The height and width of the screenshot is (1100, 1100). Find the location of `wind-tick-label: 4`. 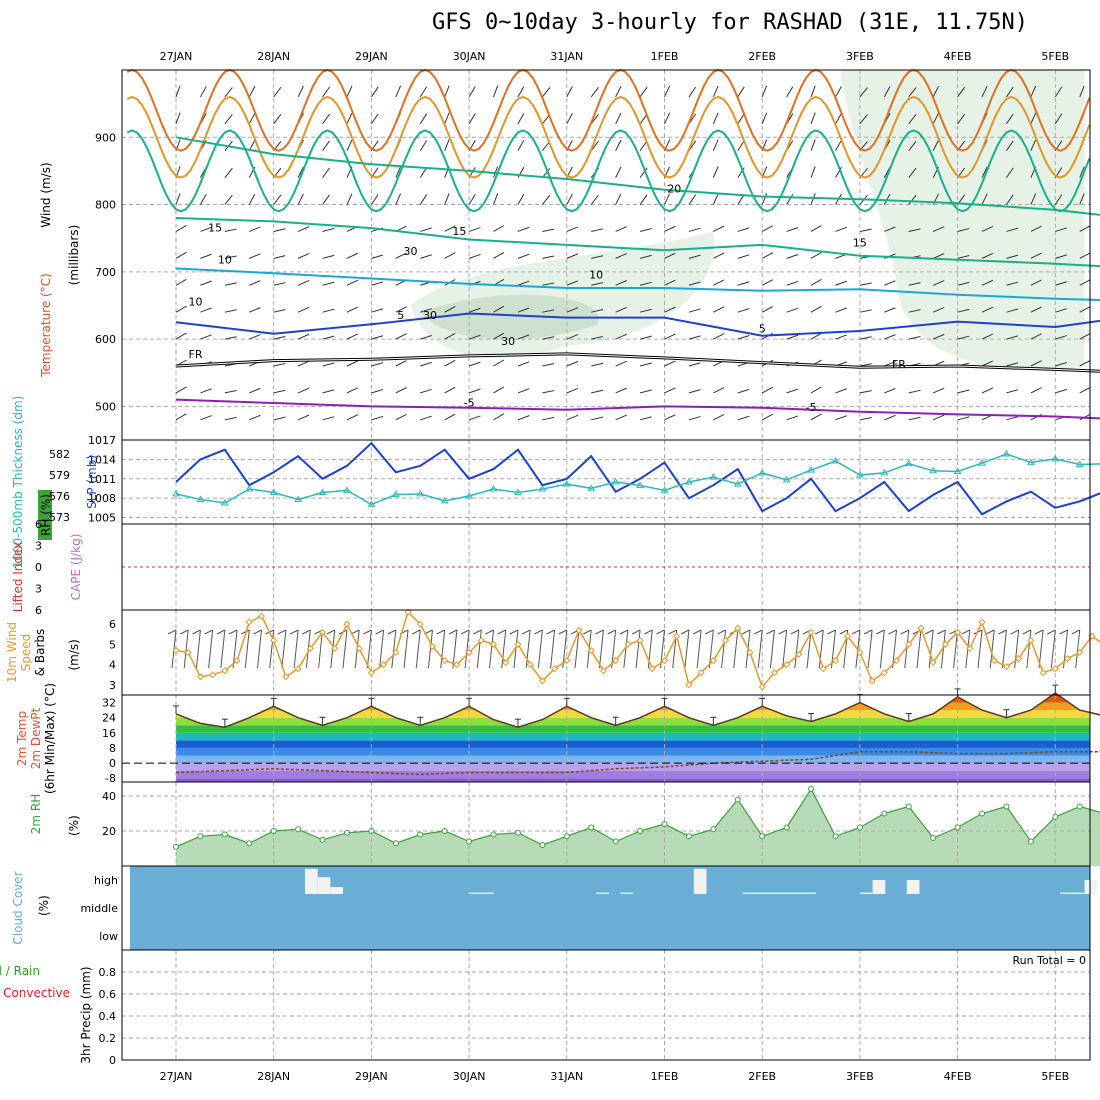

wind-tick-label: 4 is located at coordinates (112, 665).